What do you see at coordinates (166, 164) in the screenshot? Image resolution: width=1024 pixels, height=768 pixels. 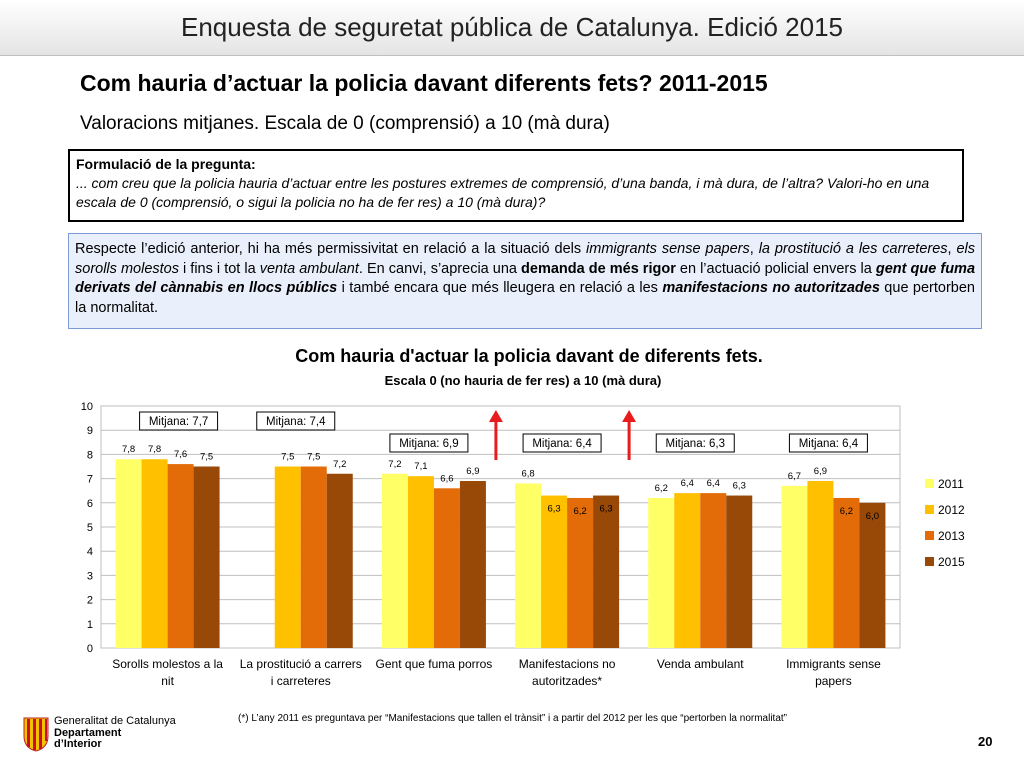 I see `question-heading: Formulació de la pregunta:` at bounding box center [166, 164].